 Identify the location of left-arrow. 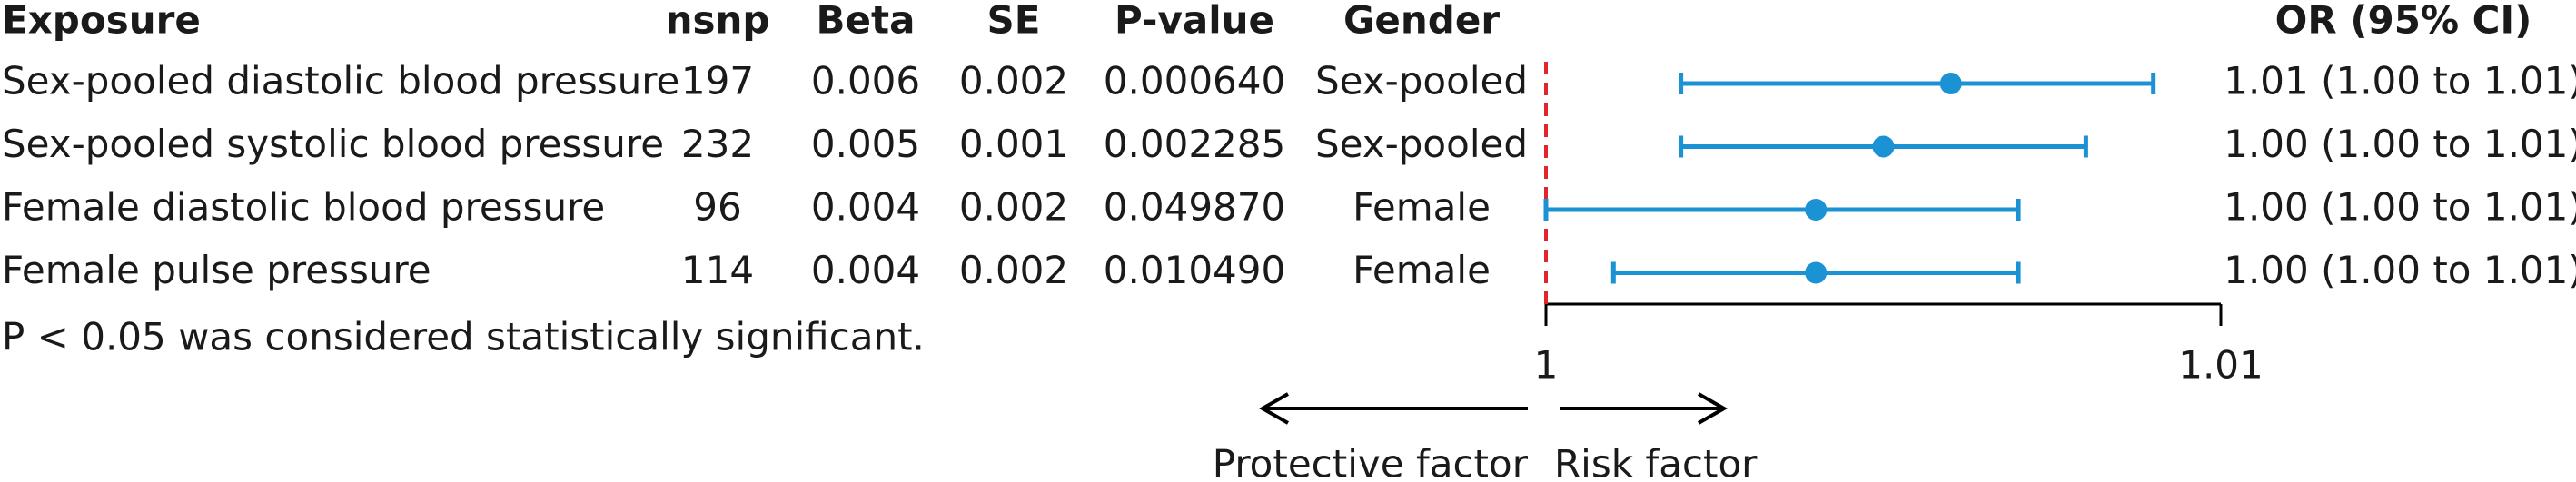
(1393, 408).